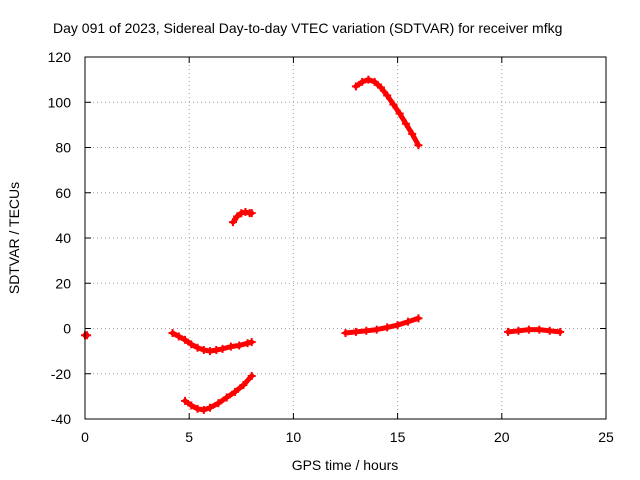 This screenshot has width=640, height=480. Describe the element at coordinates (63, 238) in the screenshot. I see `y-tick-label: 40` at that location.